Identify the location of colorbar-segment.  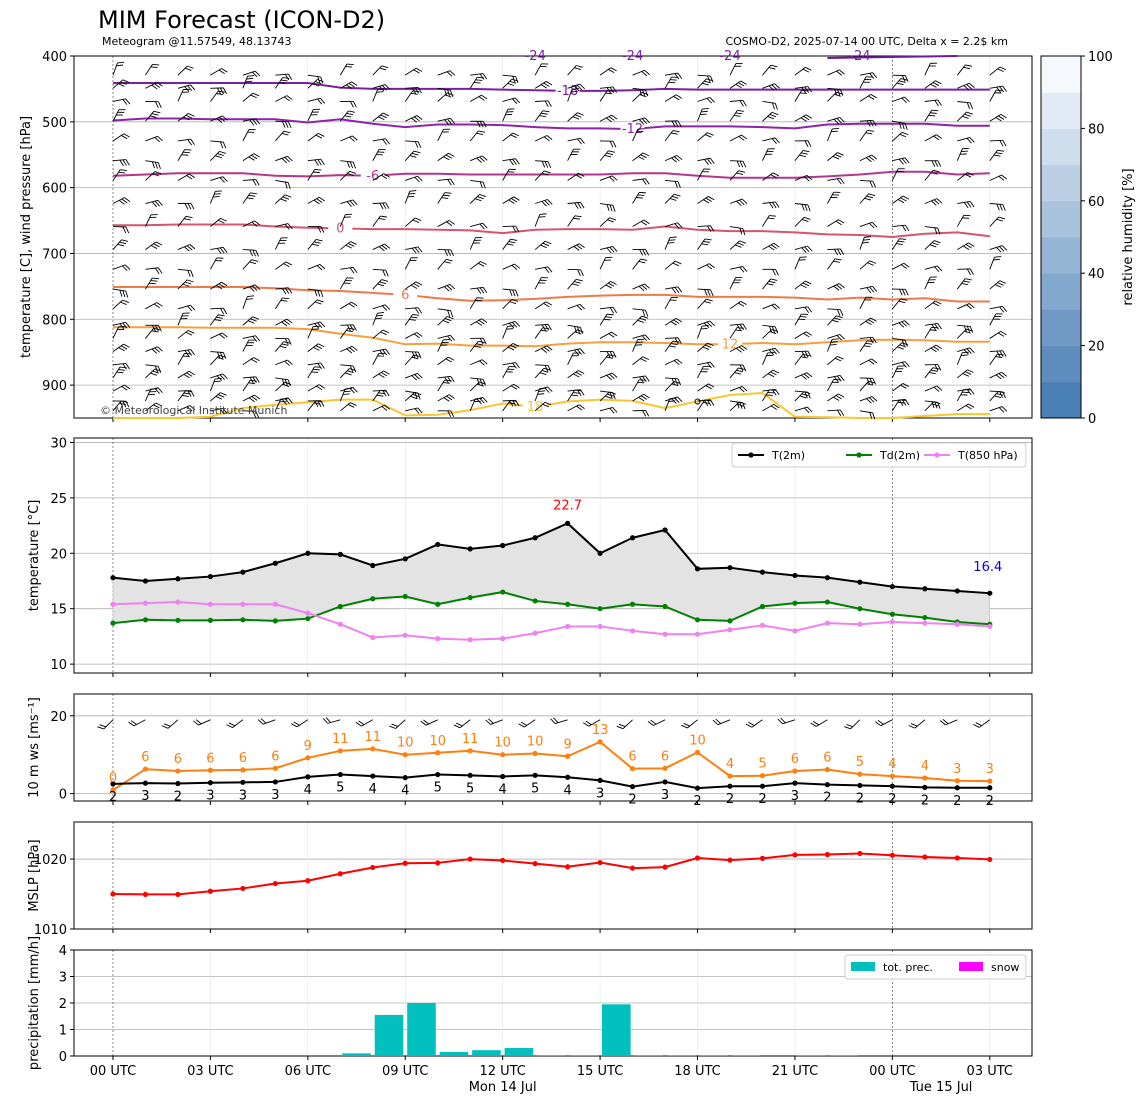
(1061, 147).